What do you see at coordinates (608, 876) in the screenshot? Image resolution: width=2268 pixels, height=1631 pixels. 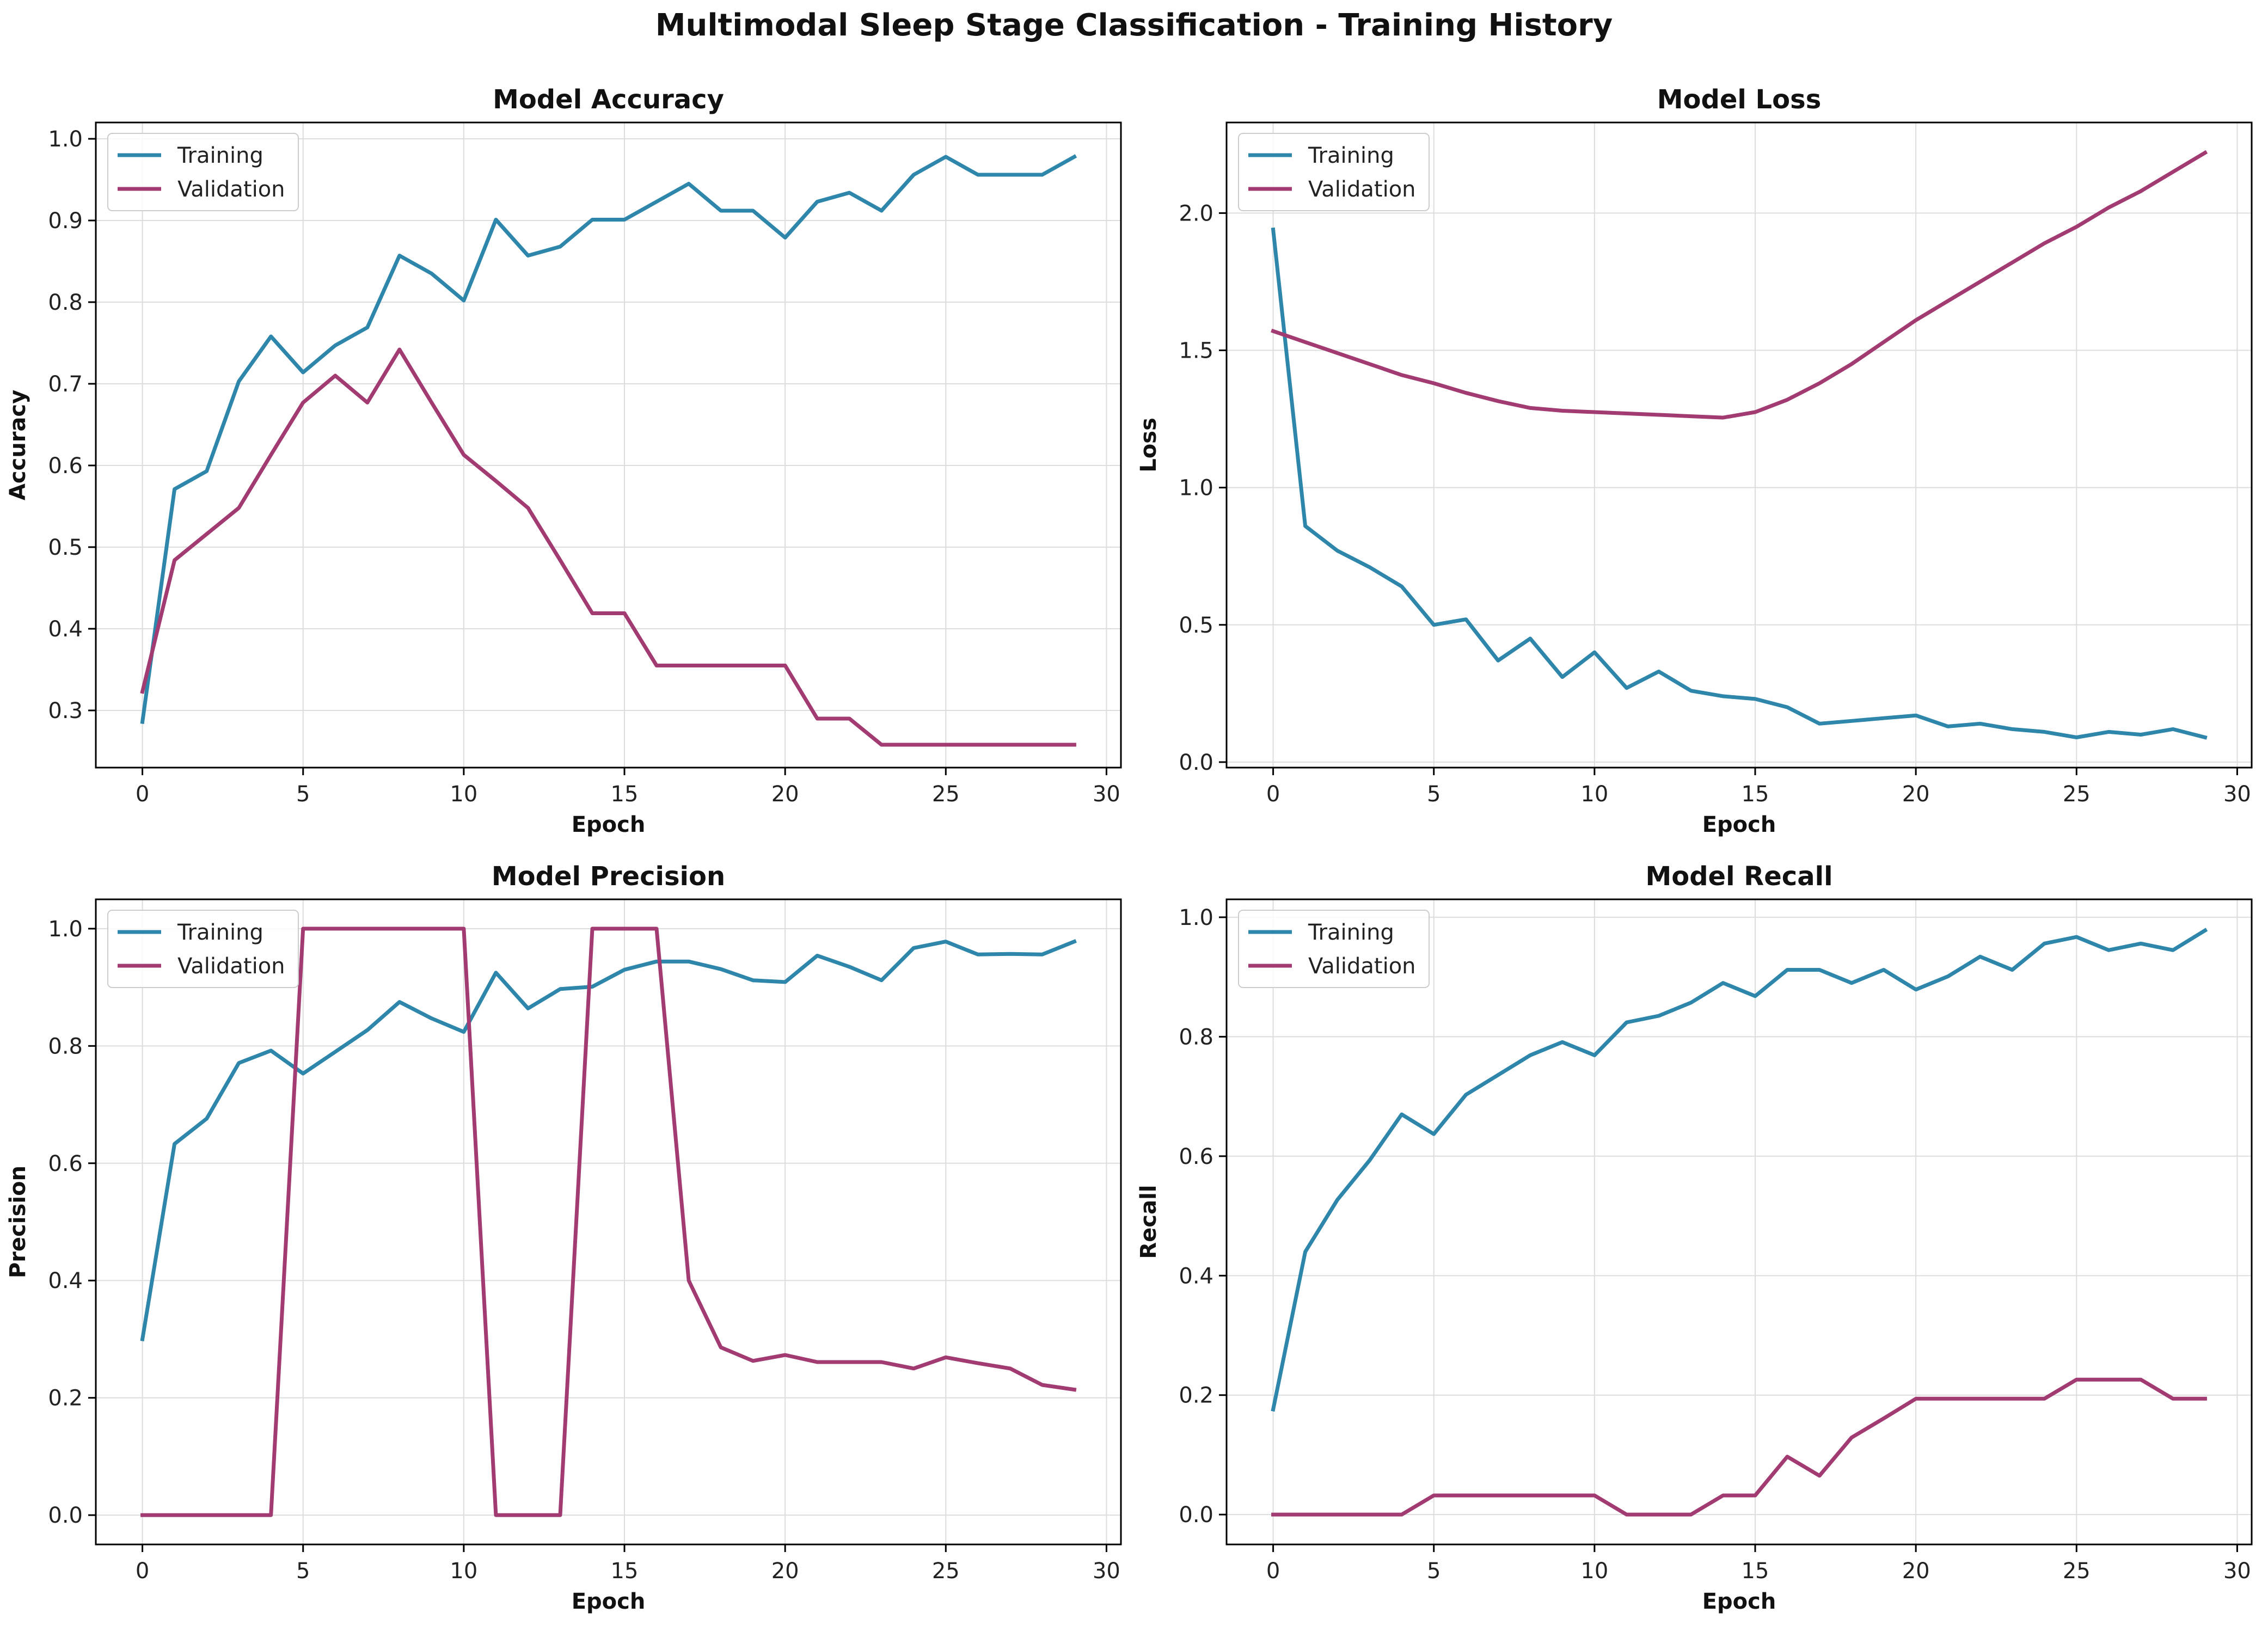 I see `subplot-title: Model Precision` at bounding box center [608, 876].